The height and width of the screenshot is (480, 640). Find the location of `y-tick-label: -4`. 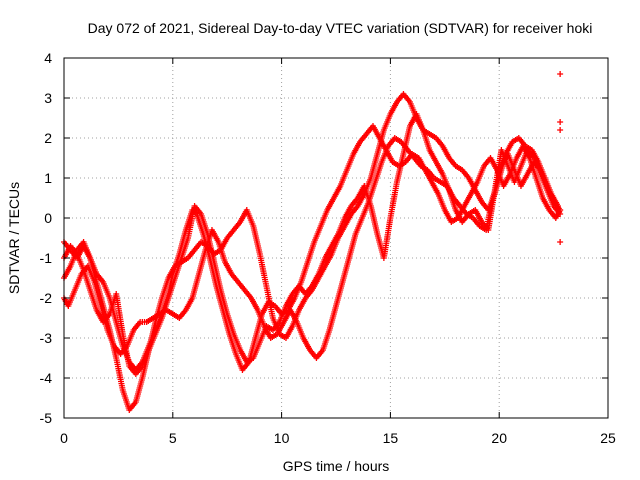

y-tick-label: -4 is located at coordinates (46, 378).